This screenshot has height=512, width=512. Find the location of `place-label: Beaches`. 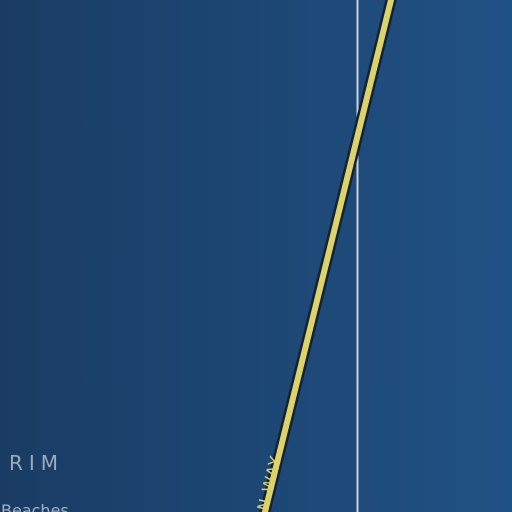

place-label: Beaches is located at coordinates (35, 506).